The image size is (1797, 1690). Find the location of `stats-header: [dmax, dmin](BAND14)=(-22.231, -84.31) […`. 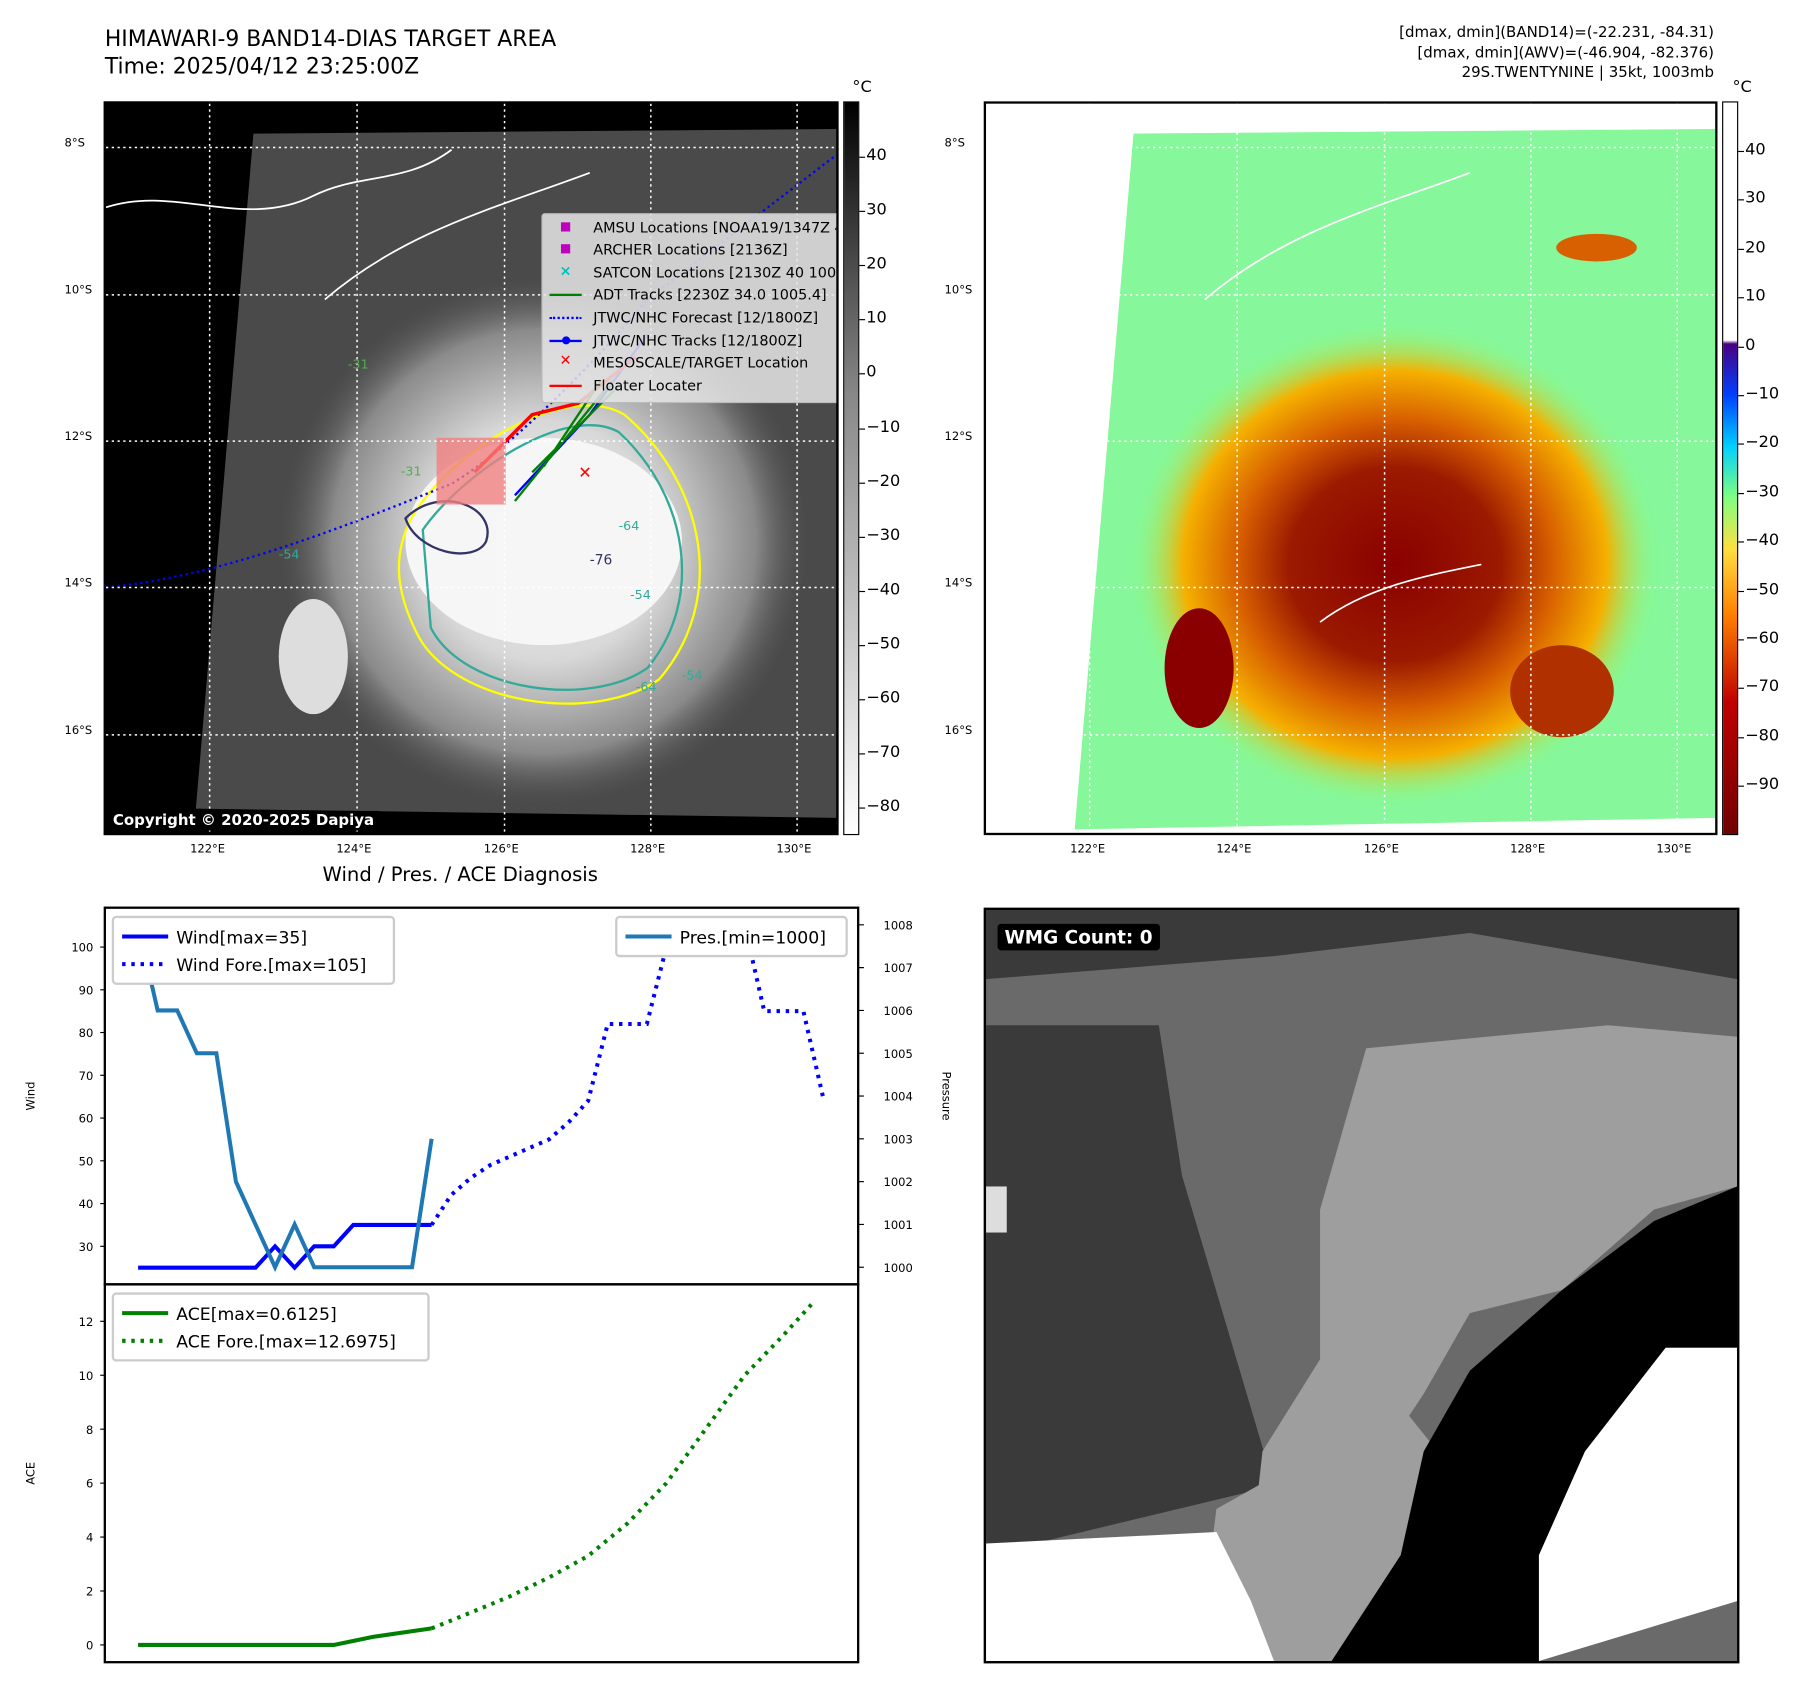

stats-header: [dmax, dmin](BAND14)=(-22.231, -84.31) [… is located at coordinates (1556, 53).